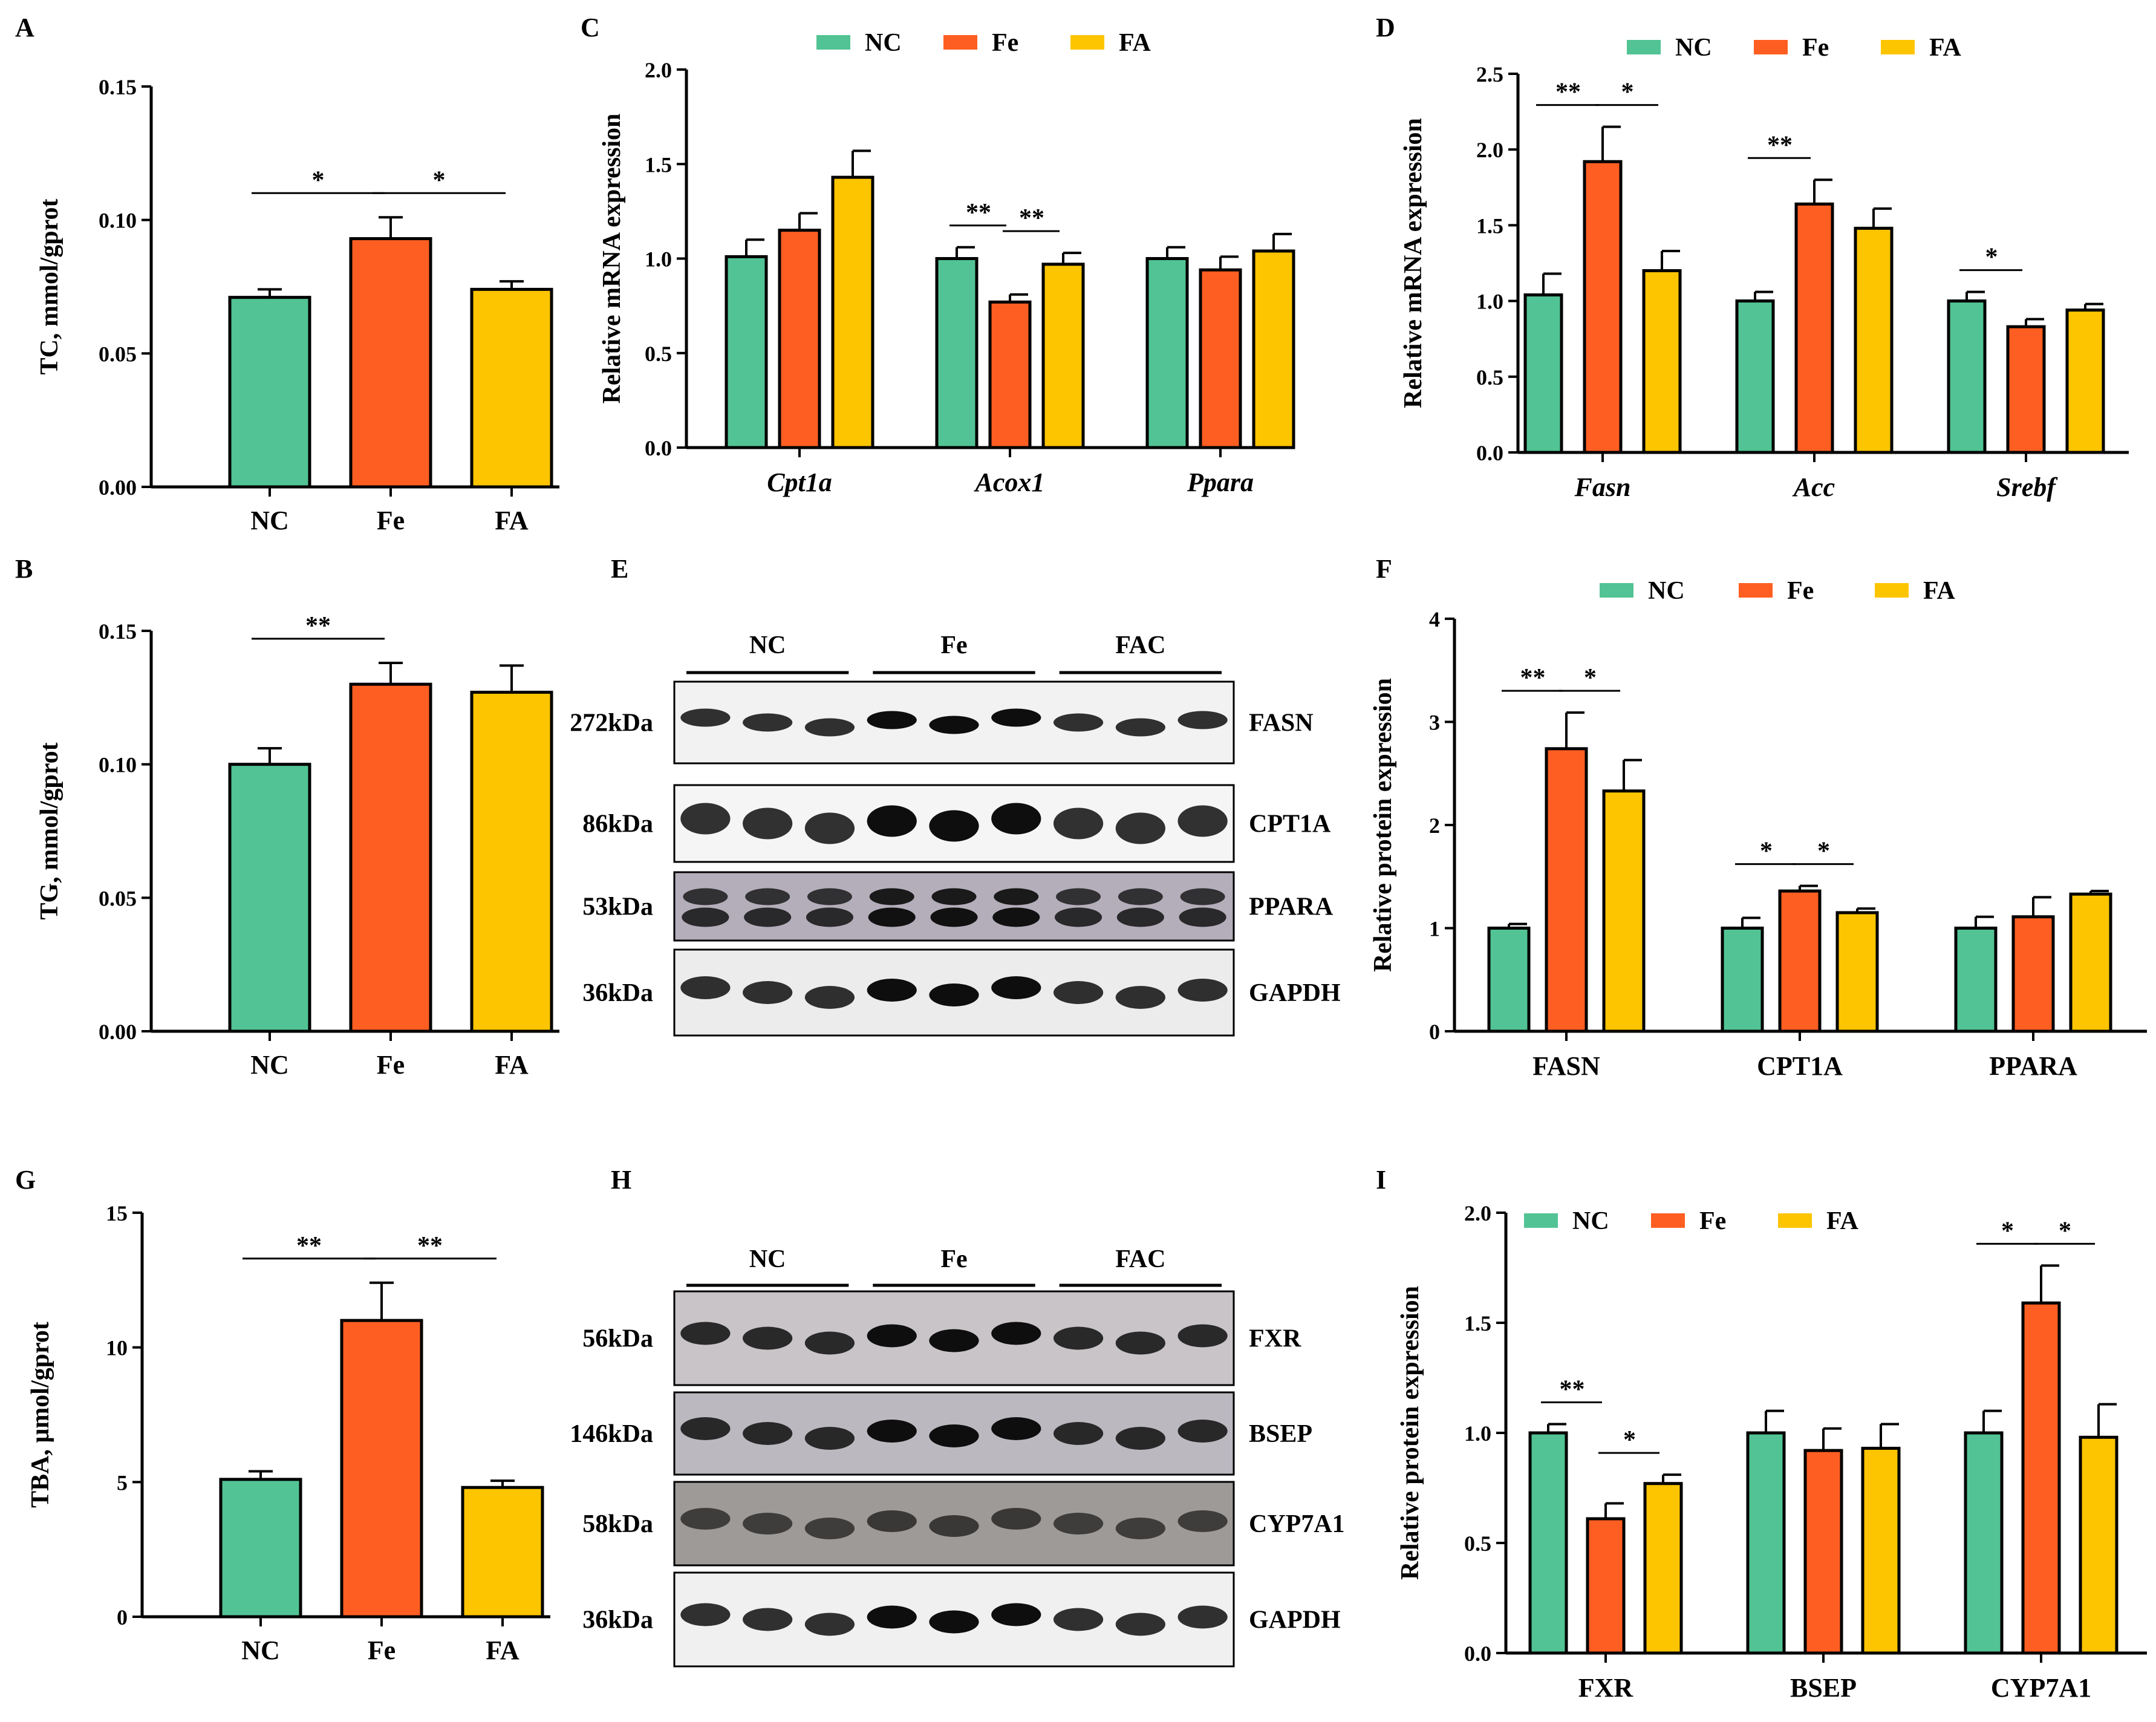 The width and height of the screenshot is (2156, 1722). Describe the element at coordinates (1291, 907) in the screenshot. I see `blot-protein-label: PPARA` at that location.